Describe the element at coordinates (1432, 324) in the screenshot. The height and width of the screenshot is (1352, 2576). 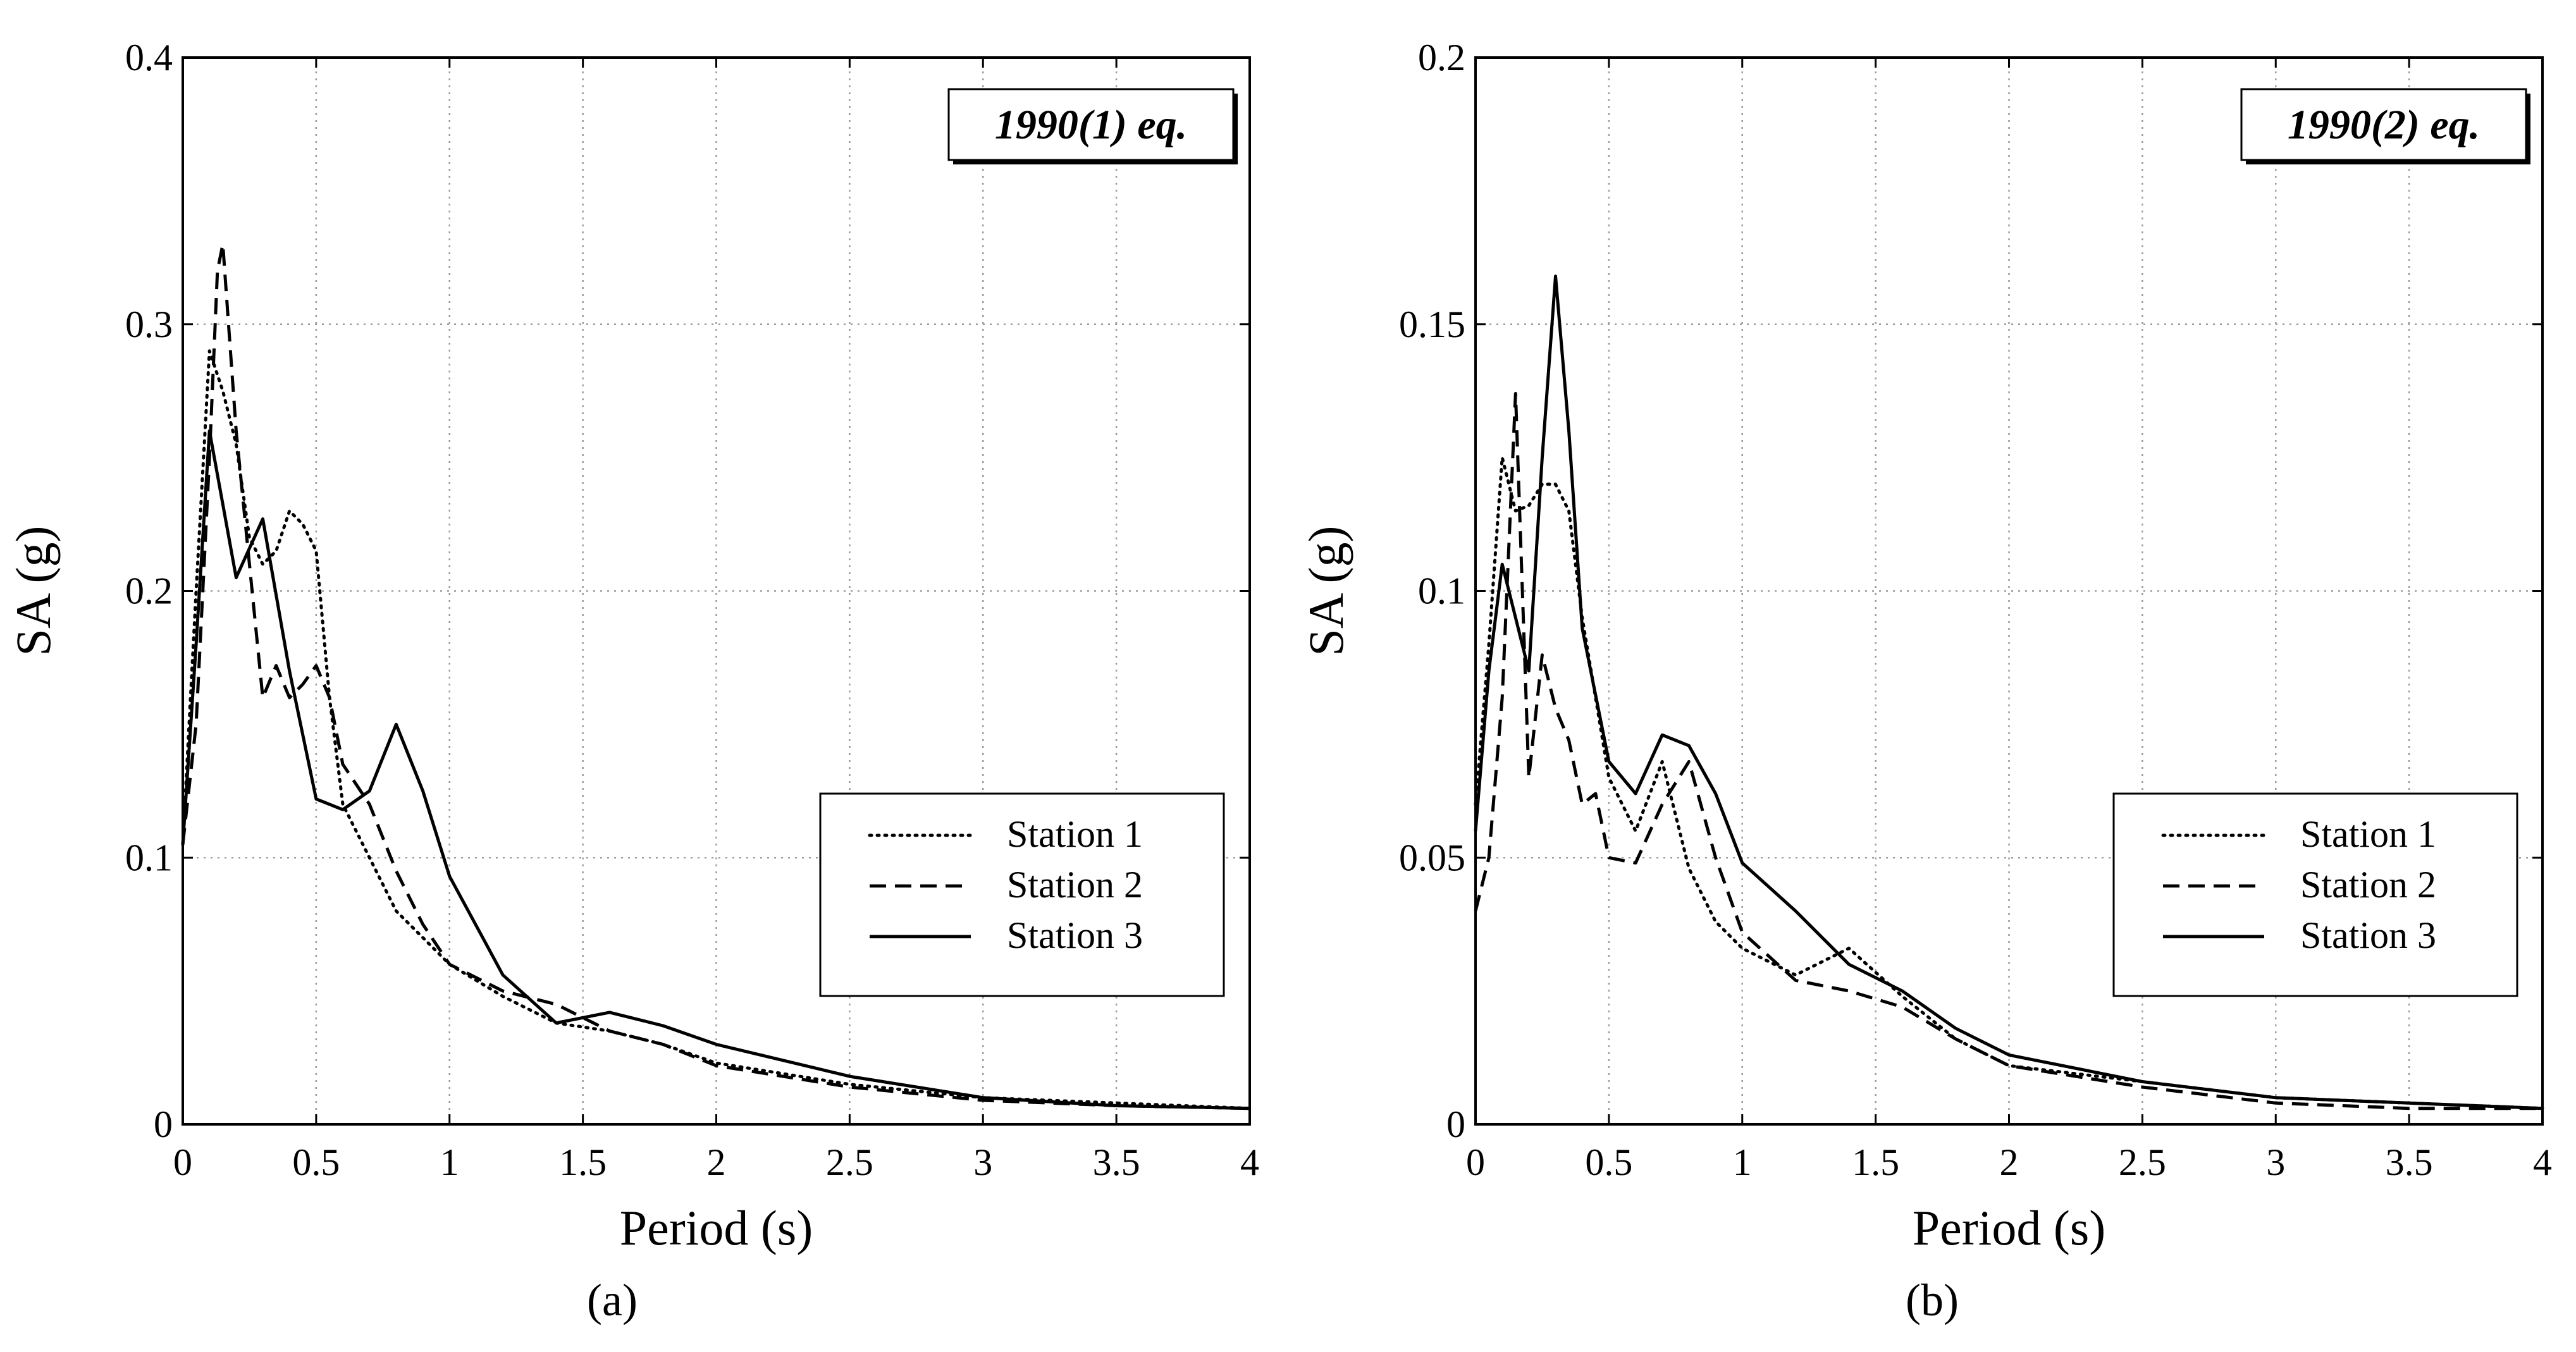
I see `y-tick-label: 0.15` at that location.